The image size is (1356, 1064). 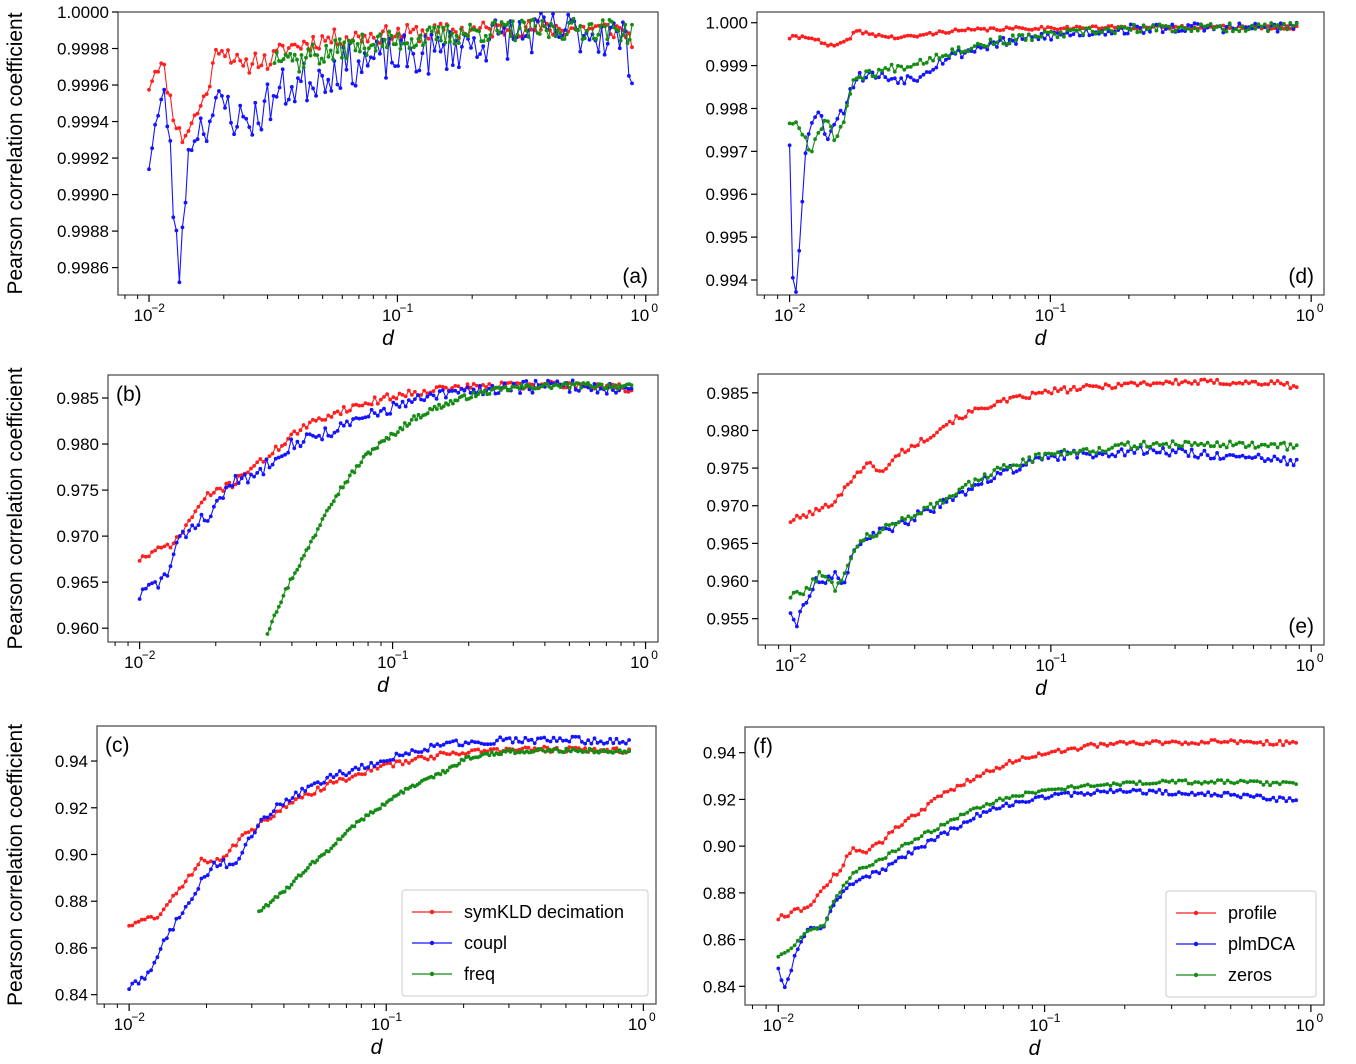 What do you see at coordinates (639, 315) in the screenshot?
I see `x-tick-label: 10` at bounding box center [639, 315].